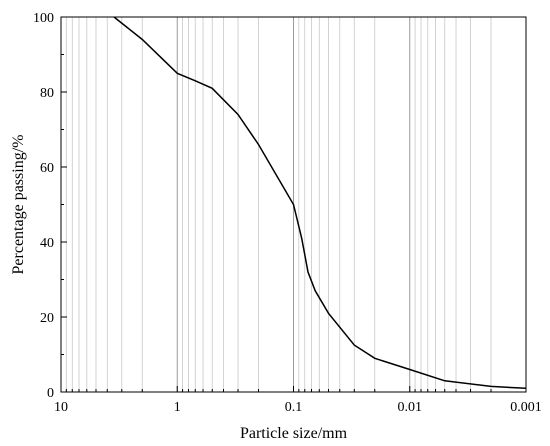 This screenshot has width=550, height=446. Describe the element at coordinates (47, 318) in the screenshot. I see `y-tick-label: 20` at that location.